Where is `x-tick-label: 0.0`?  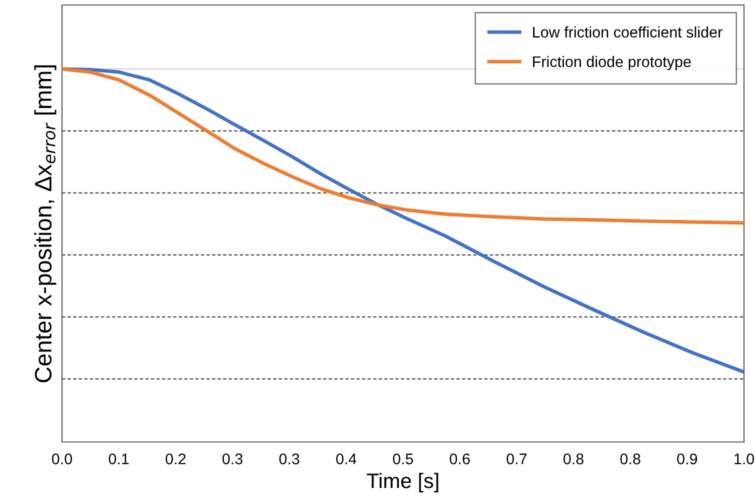 x-tick-label: 0.0 is located at coordinates (62, 459).